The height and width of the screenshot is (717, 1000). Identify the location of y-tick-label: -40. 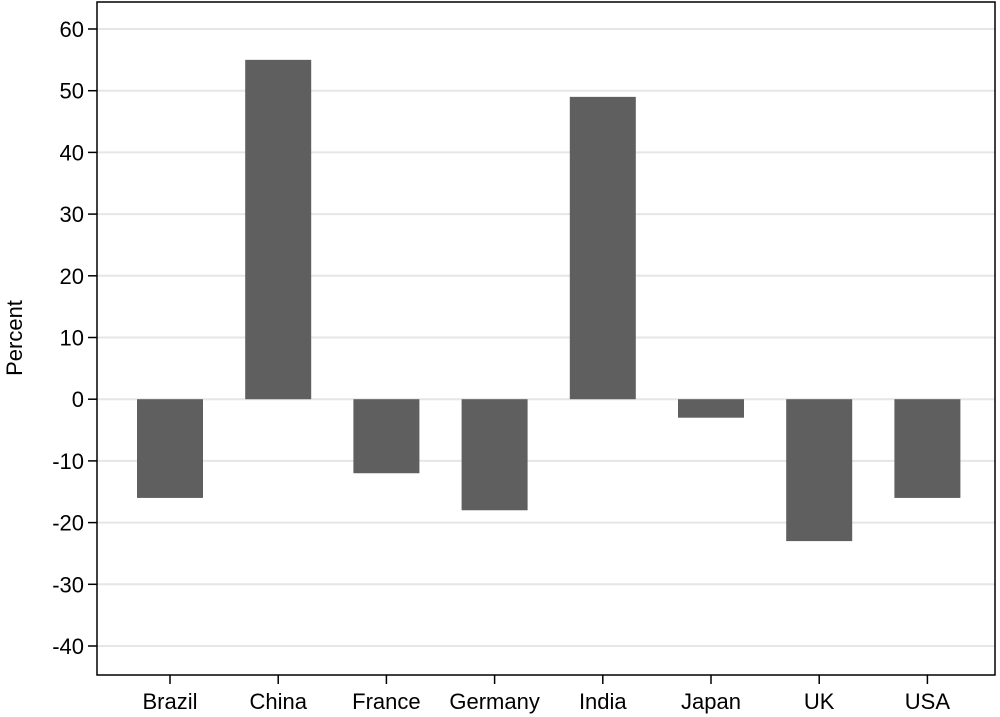
(68, 646).